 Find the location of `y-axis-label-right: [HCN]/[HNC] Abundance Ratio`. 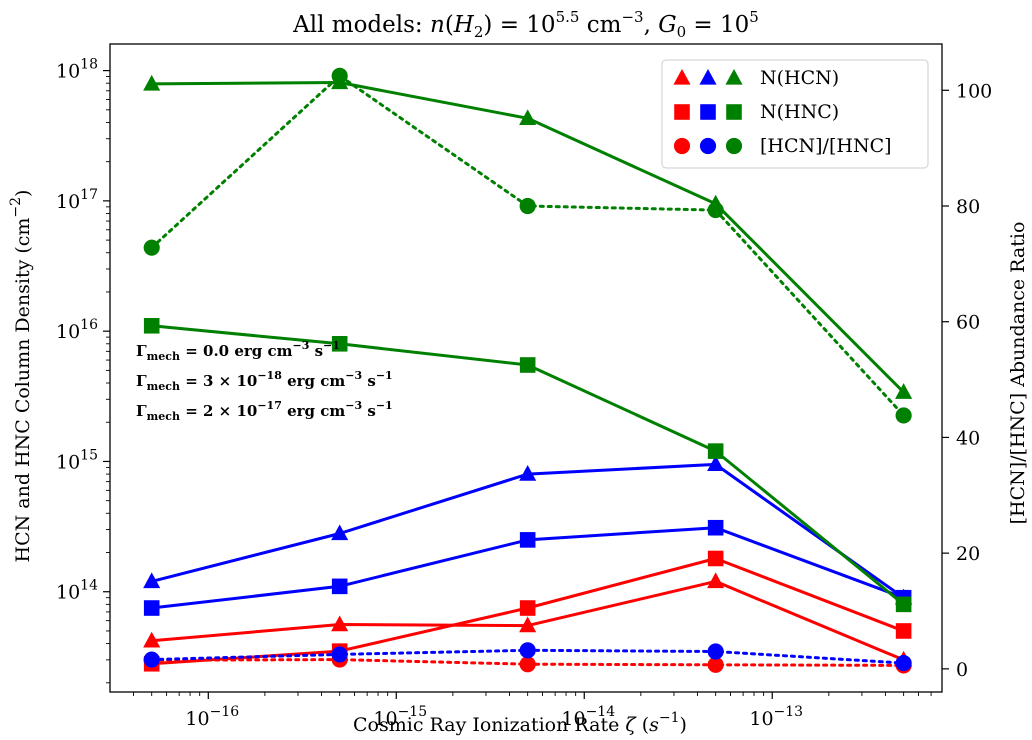

y-axis-label-right: [HCN]/[HNC] Abundance Ratio is located at coordinates (1018, 373).